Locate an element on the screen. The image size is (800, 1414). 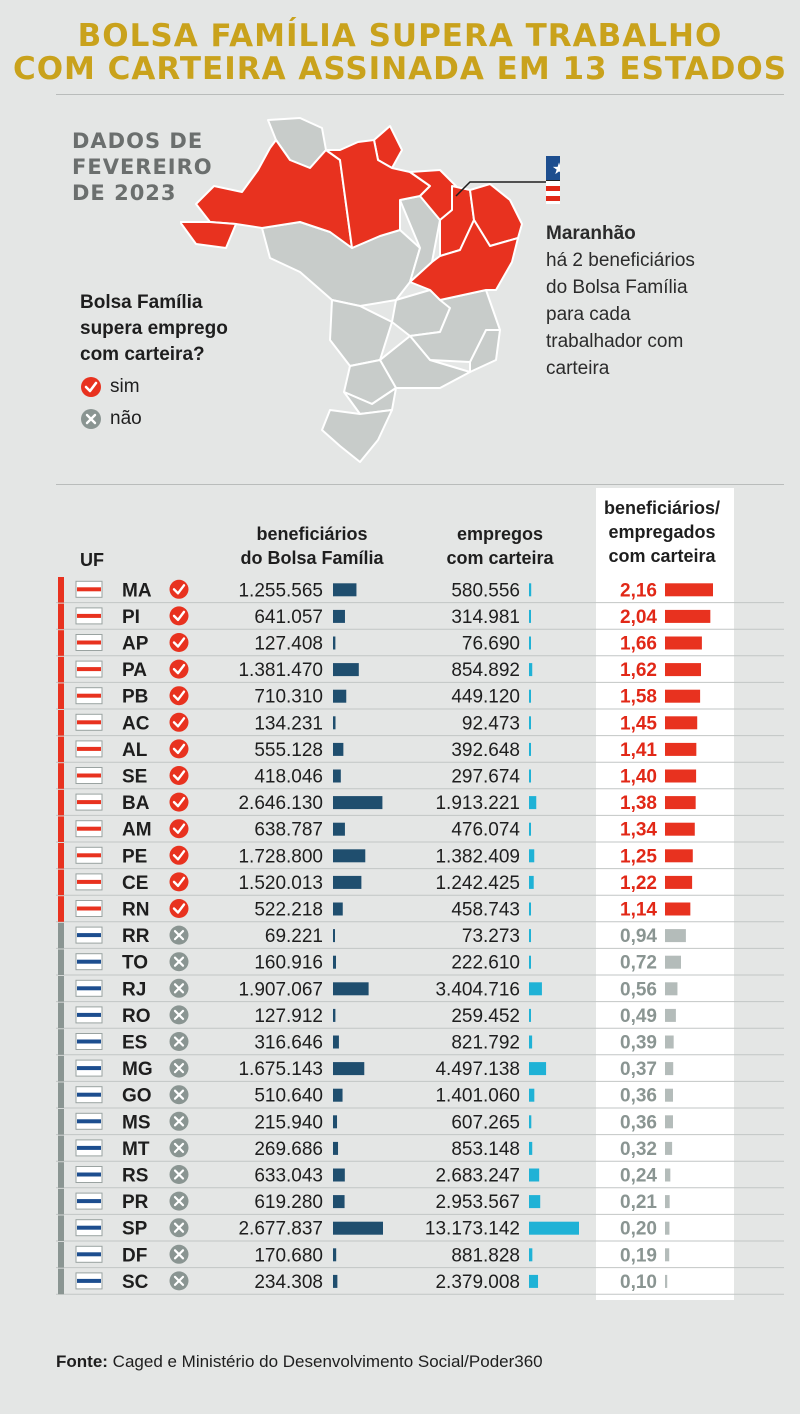
beneficiaries-bar-pe is located at coordinates (349, 856).